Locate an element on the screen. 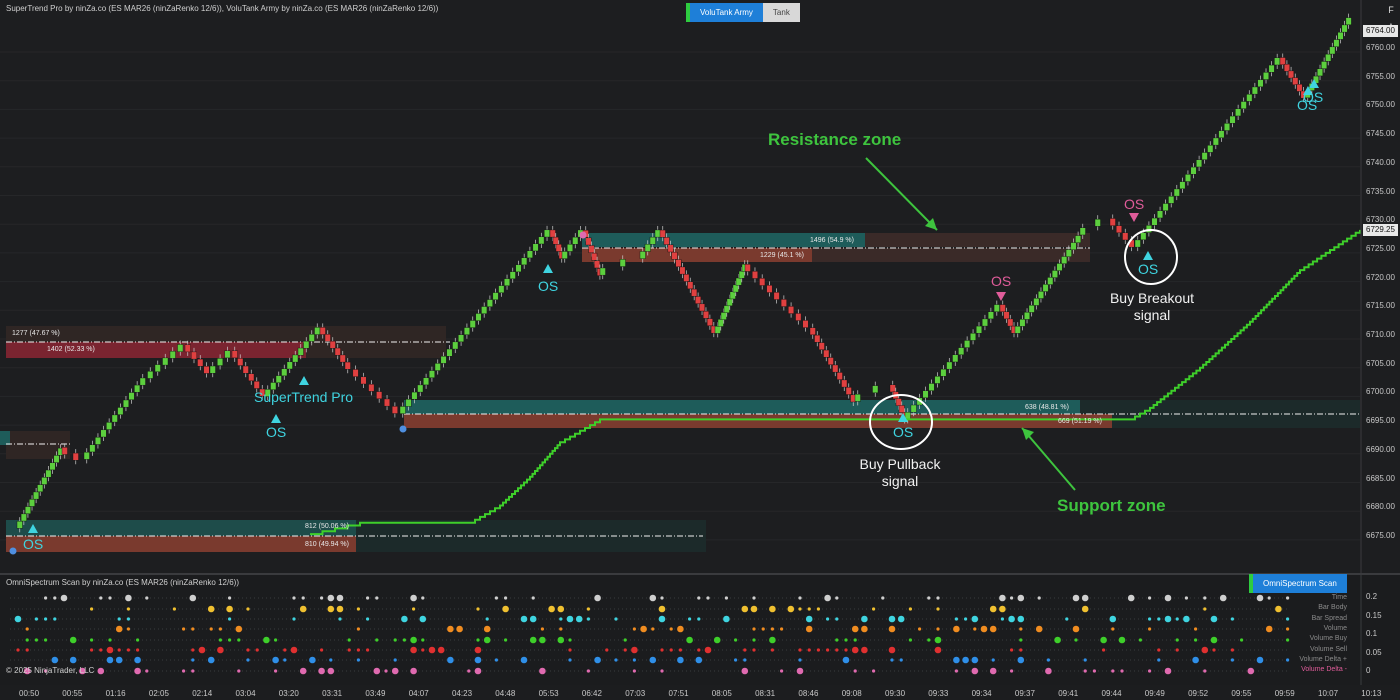 The width and height of the screenshot is (1400, 700). tab-tank: Tank is located at coordinates (781, 12).